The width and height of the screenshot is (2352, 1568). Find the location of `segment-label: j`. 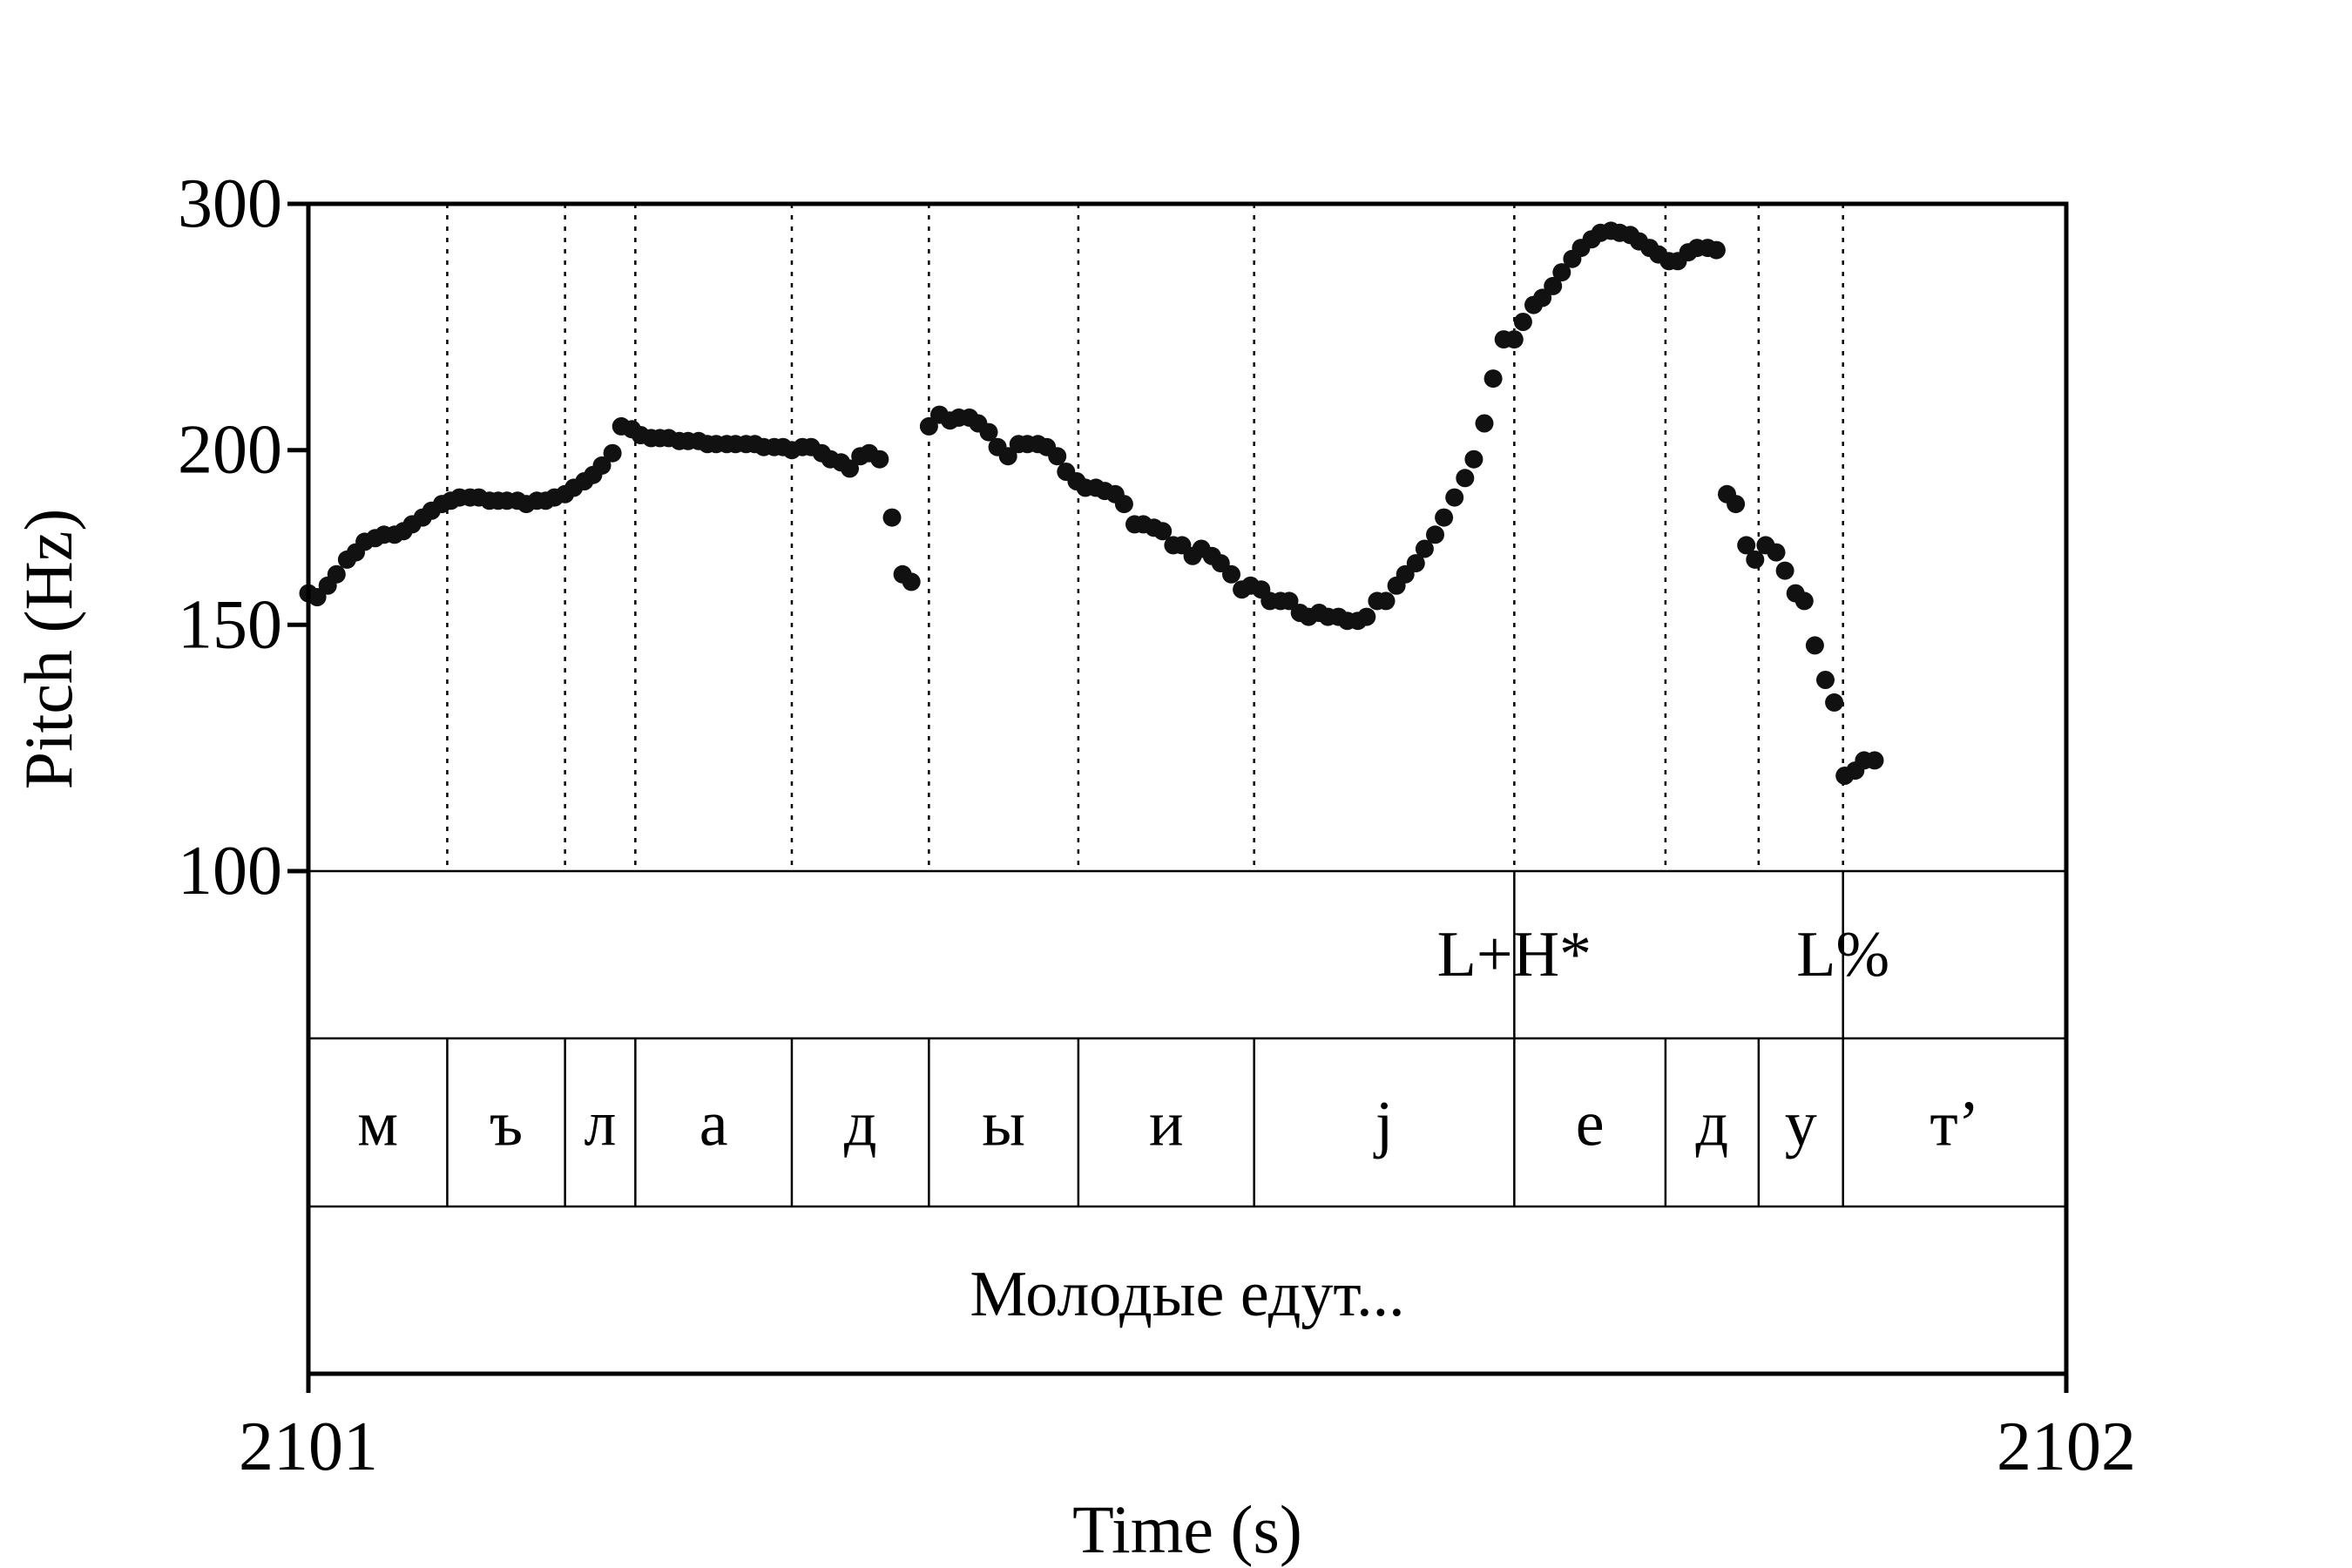

segment-label: j is located at coordinates (1383, 1124).